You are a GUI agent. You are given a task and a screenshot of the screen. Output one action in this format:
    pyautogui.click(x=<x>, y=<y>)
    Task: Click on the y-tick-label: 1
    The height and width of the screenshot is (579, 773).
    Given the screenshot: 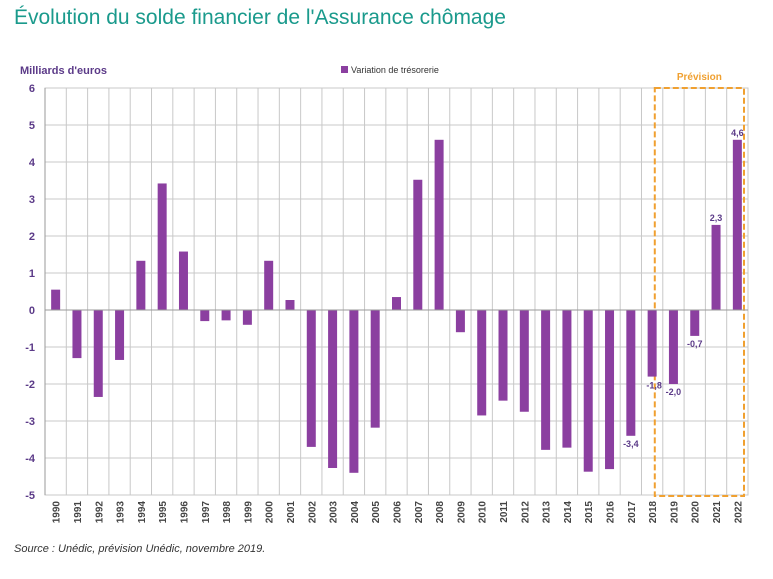 What is the action you would take?
    pyautogui.click(x=32, y=274)
    